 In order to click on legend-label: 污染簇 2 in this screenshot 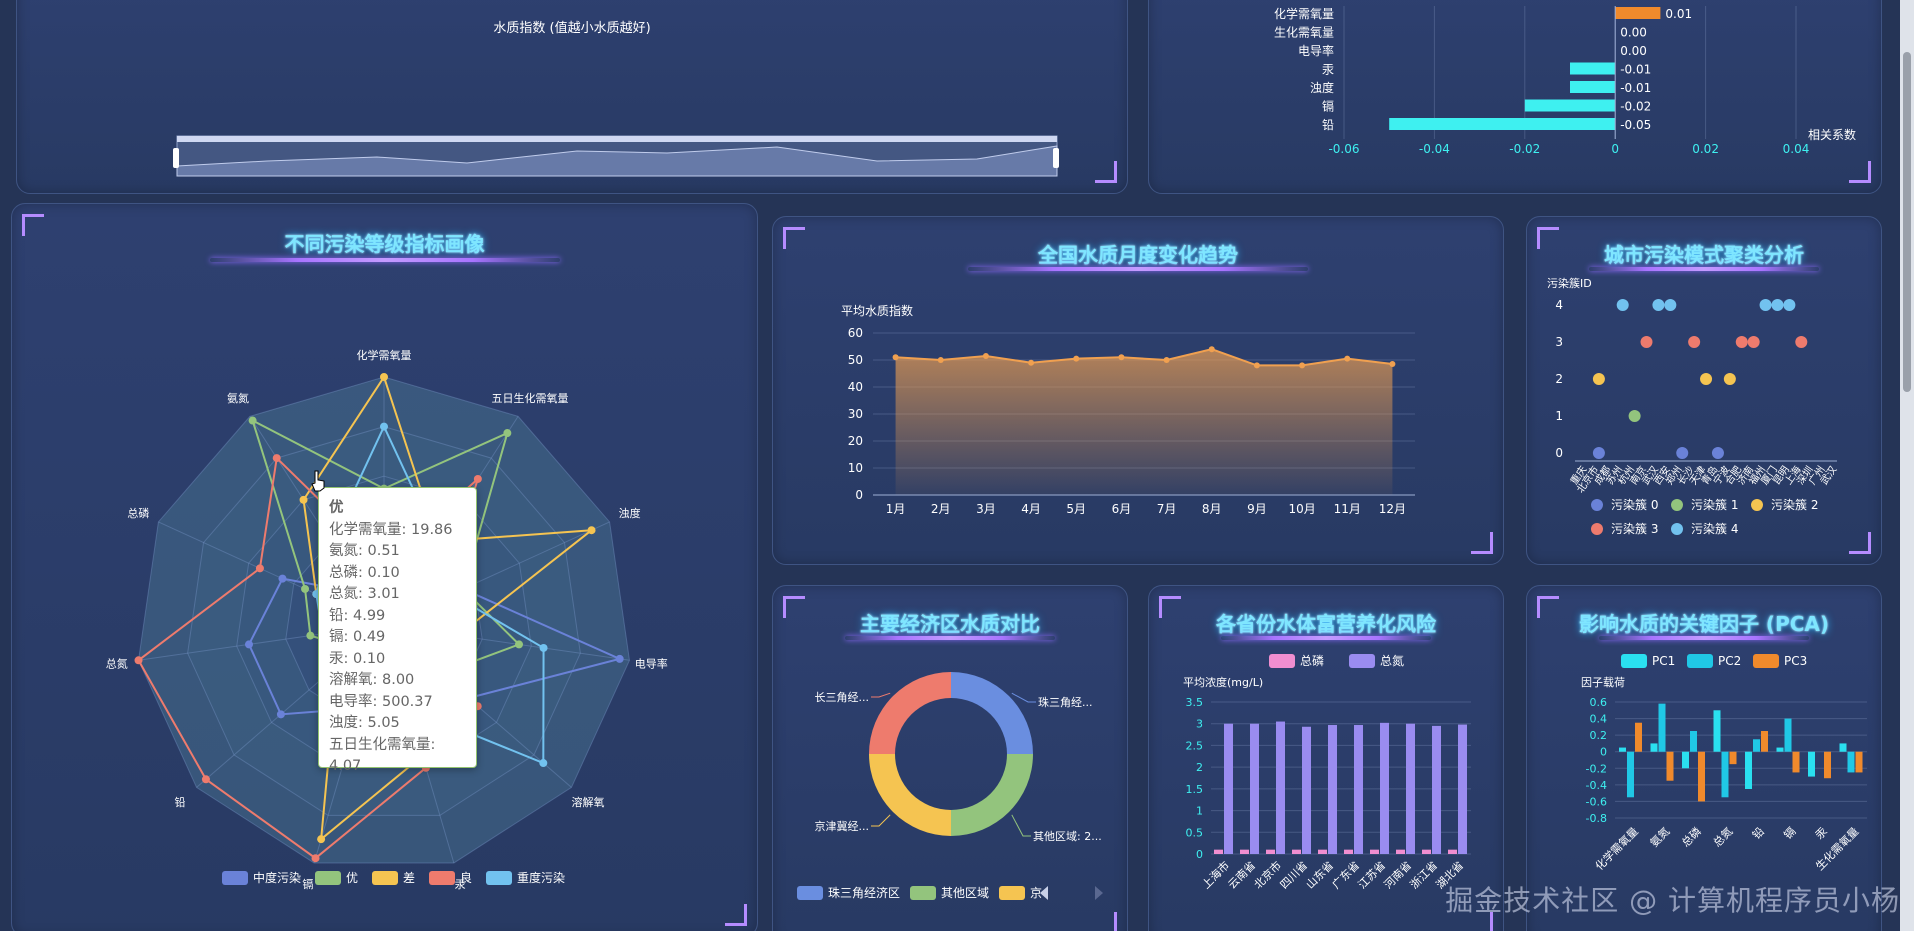, I will do `click(1794, 504)`.